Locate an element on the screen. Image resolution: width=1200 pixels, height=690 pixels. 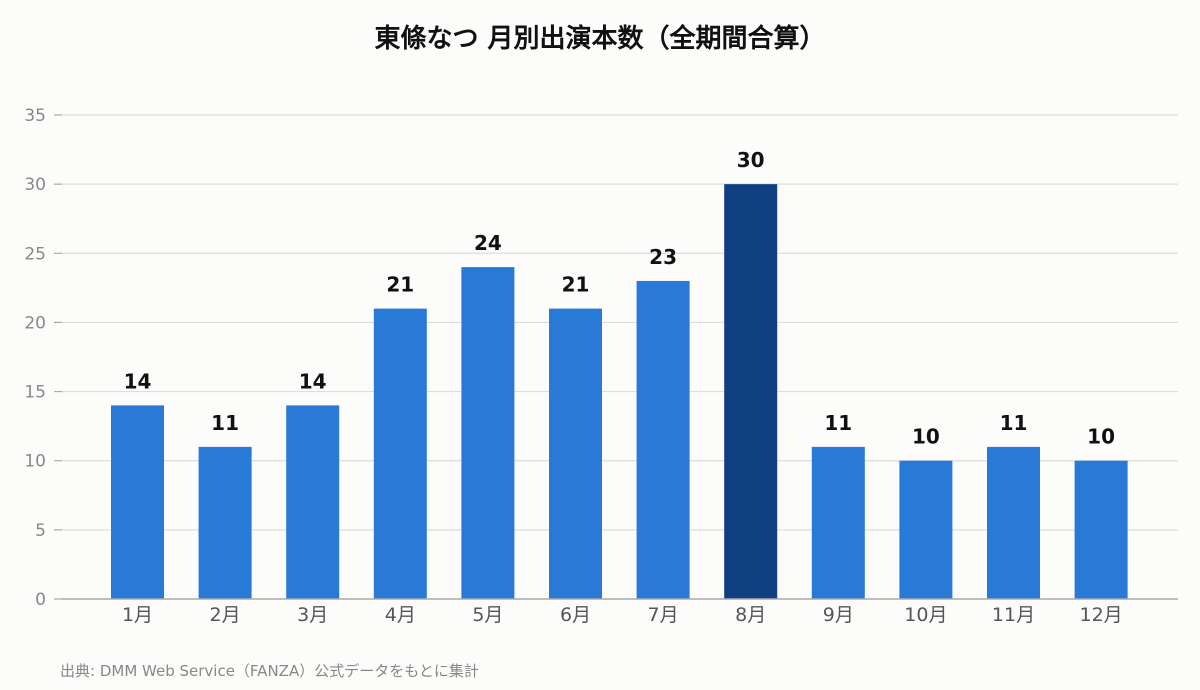
x-tick-label: 6月 is located at coordinates (575, 615).